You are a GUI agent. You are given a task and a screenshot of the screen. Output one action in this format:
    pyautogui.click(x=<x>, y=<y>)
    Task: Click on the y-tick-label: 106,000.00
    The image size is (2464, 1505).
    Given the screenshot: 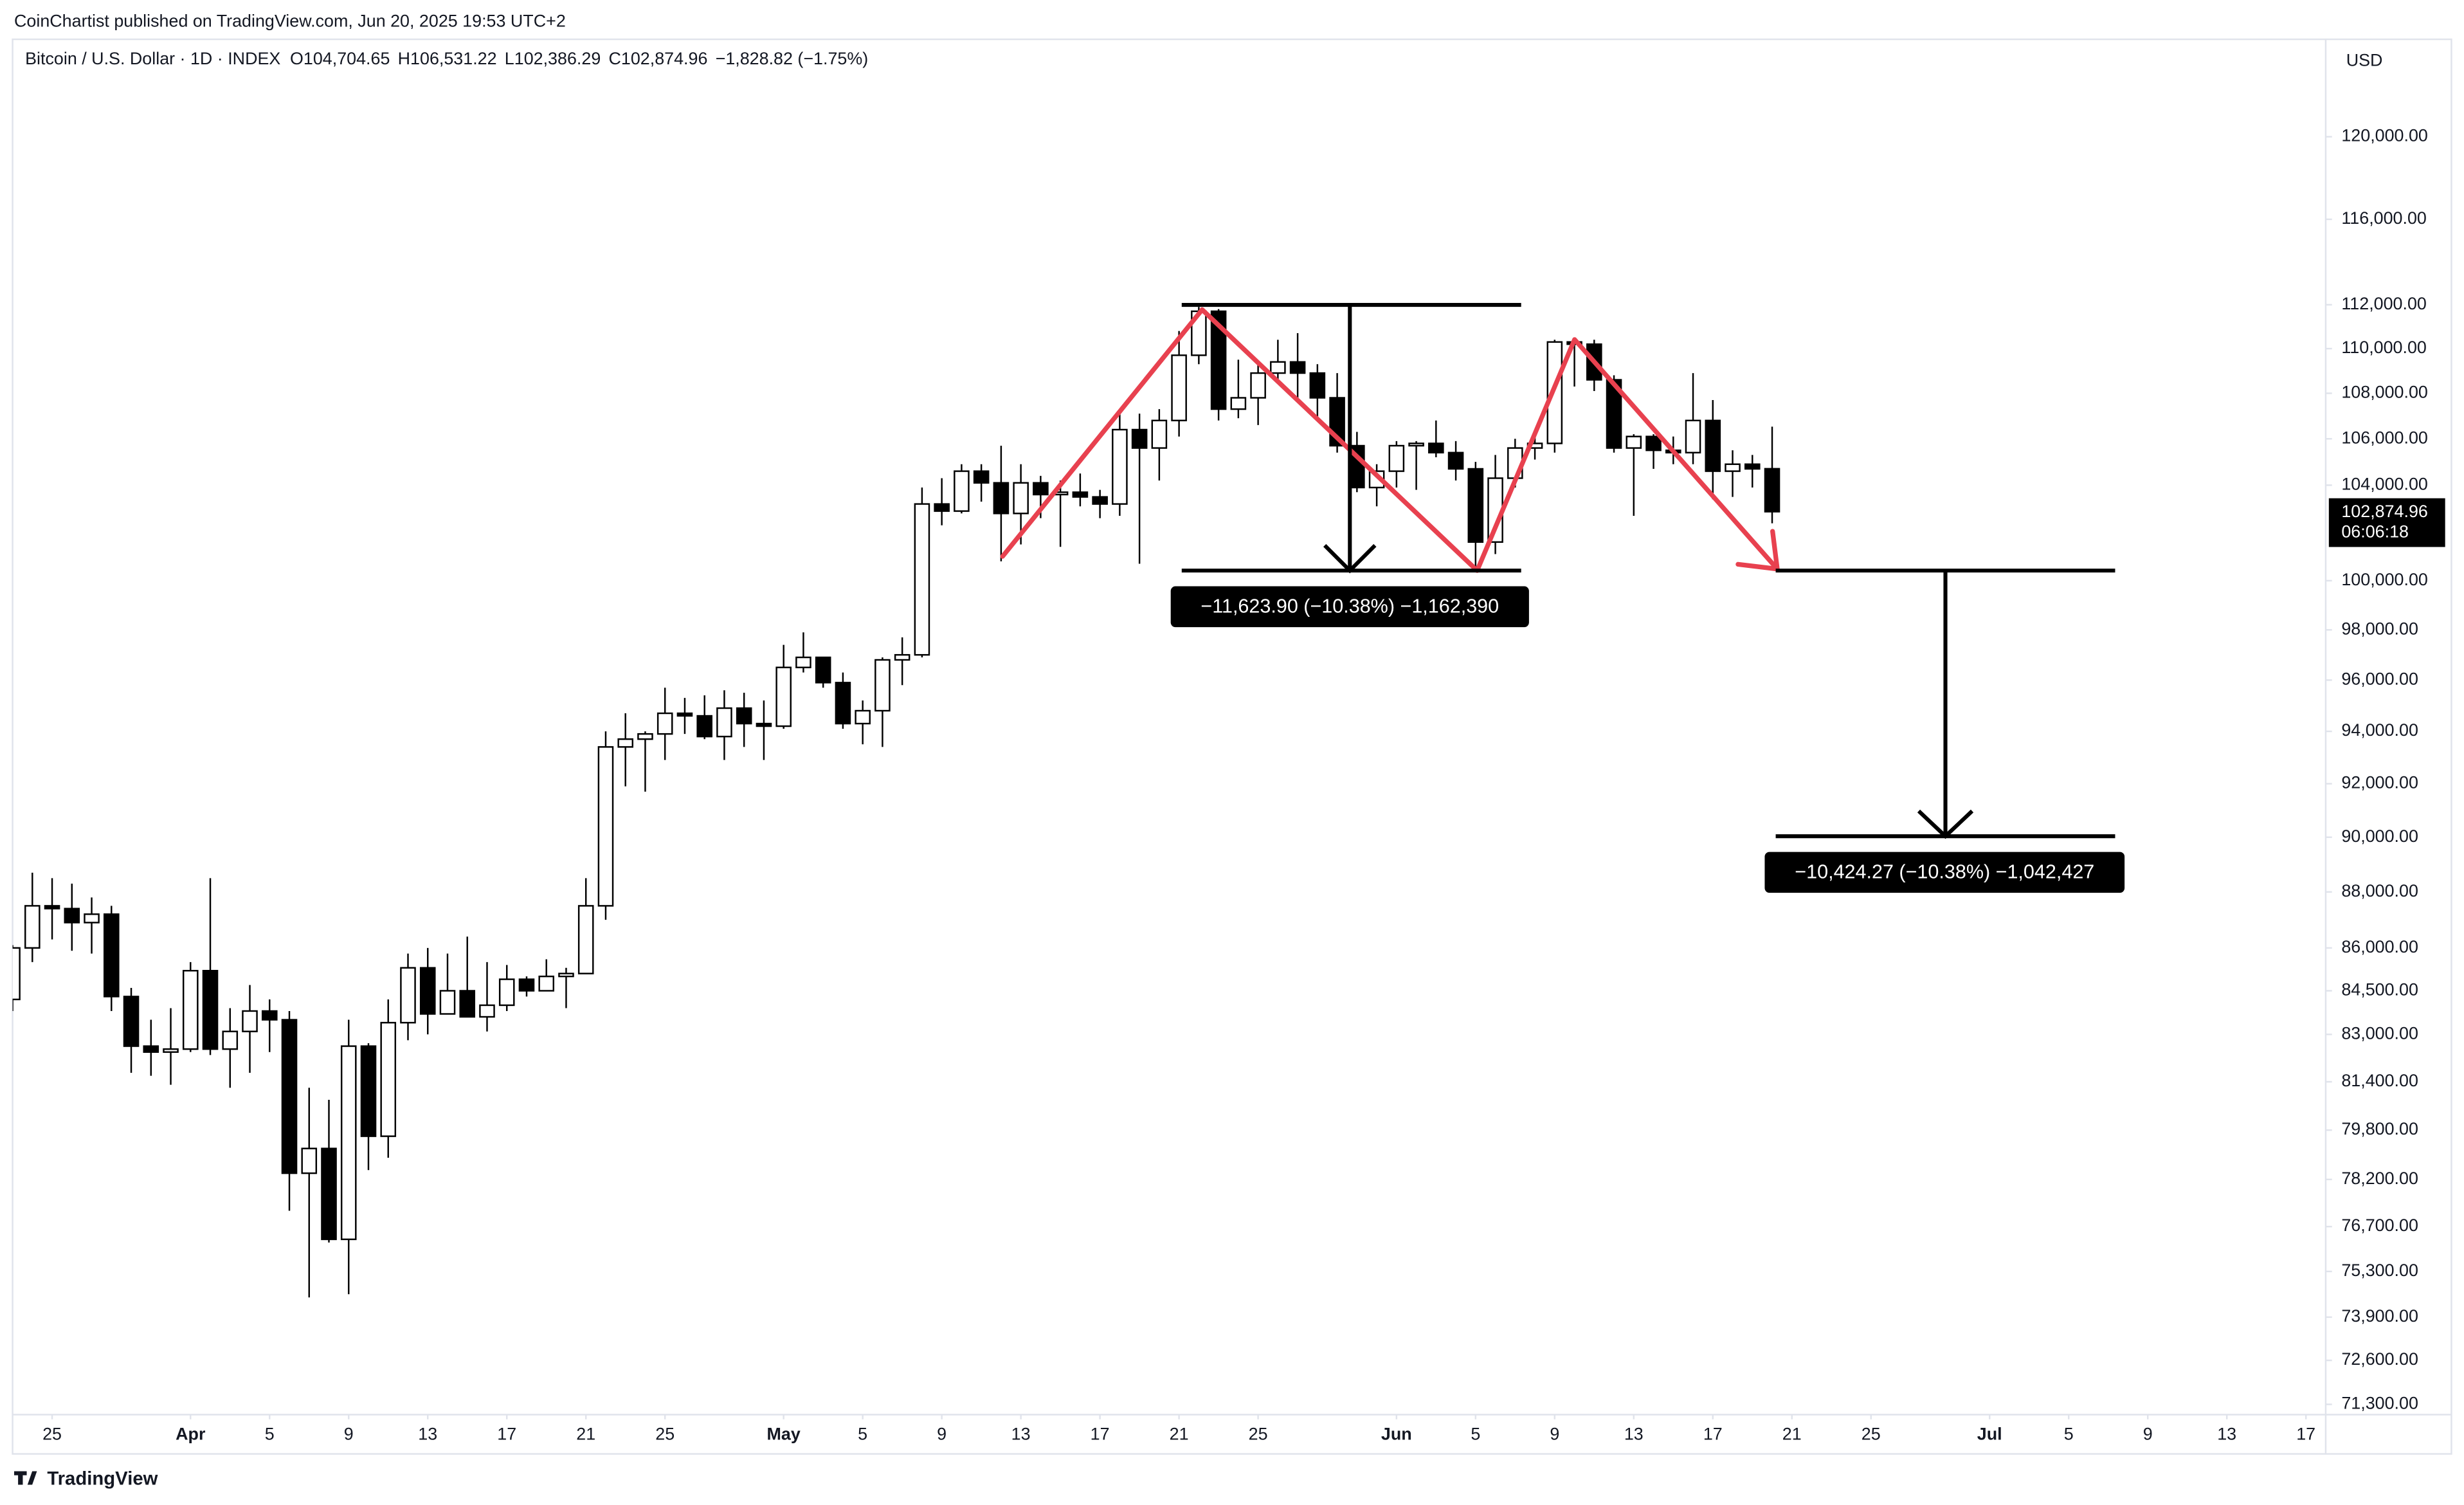 What is the action you would take?
    pyautogui.click(x=2384, y=437)
    